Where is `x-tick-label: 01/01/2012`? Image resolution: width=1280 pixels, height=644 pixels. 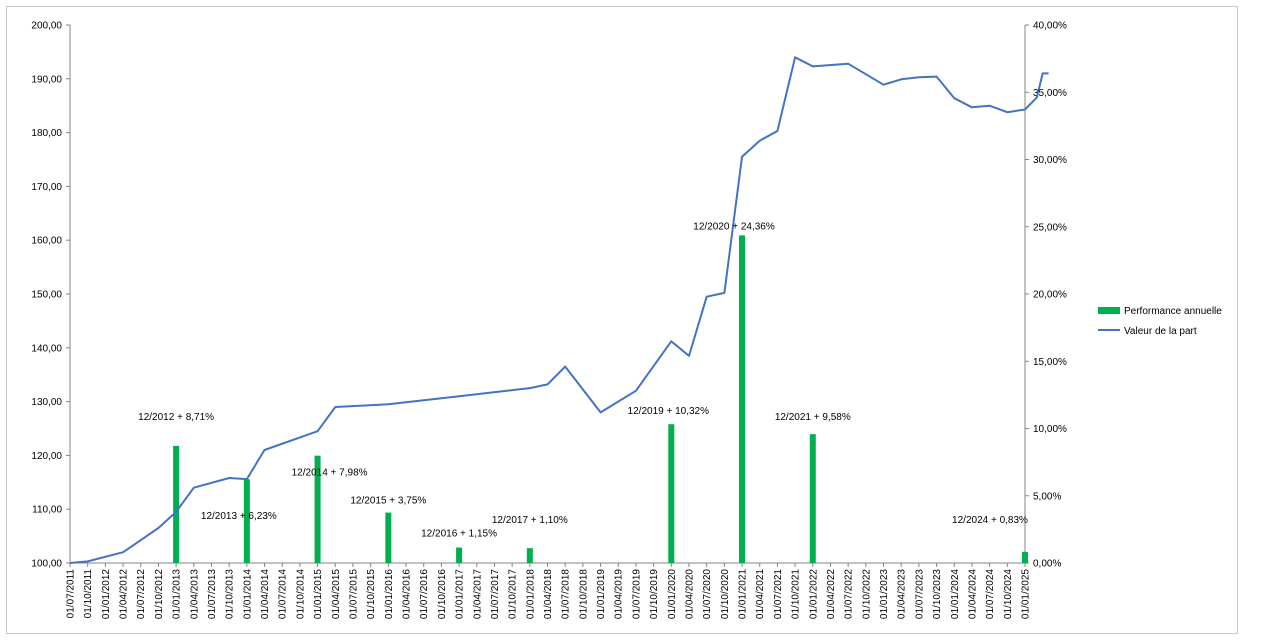
x-tick-label: 01/01/2012 is located at coordinates (106, 594).